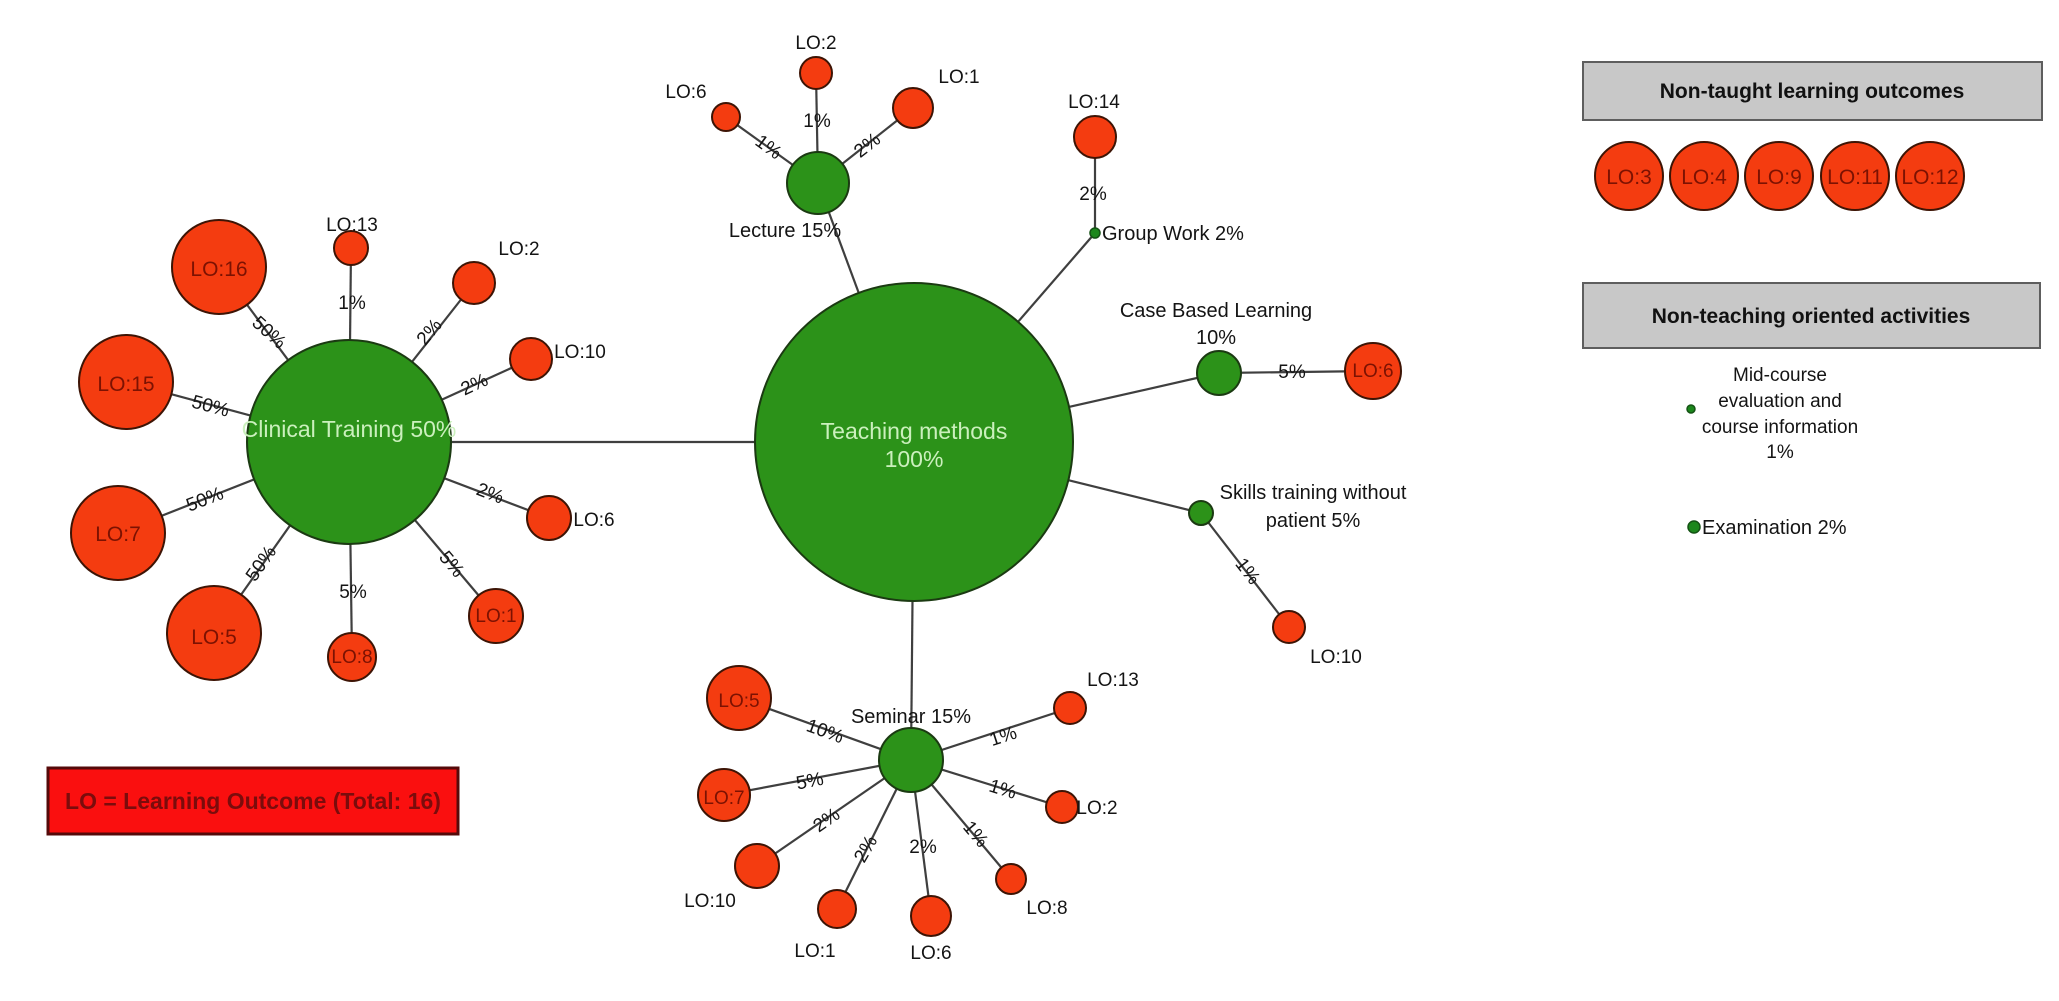 The height and width of the screenshot is (1001, 2059). Describe the element at coordinates (818, 183) in the screenshot. I see `node-lecture` at that location.